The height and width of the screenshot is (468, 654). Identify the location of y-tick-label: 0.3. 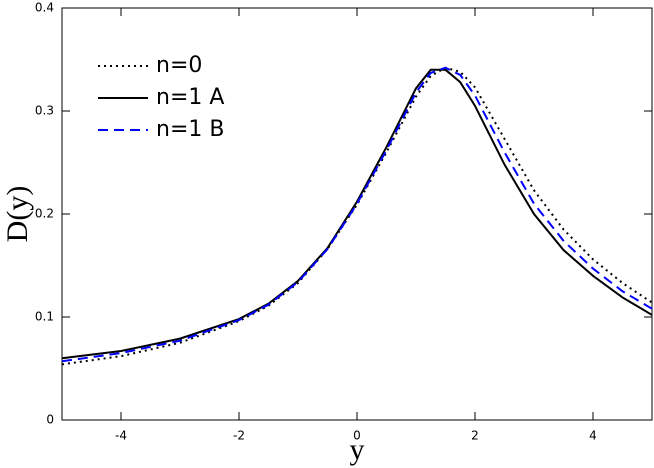
(44, 111).